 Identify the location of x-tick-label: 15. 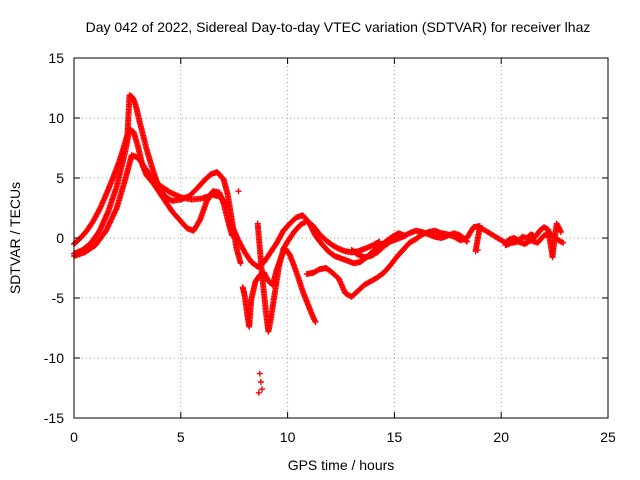
(395, 437).